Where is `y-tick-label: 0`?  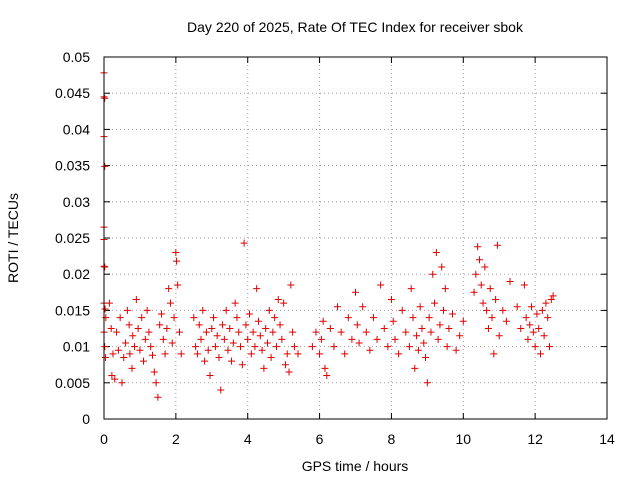
y-tick-label: 0 is located at coordinates (86, 419).